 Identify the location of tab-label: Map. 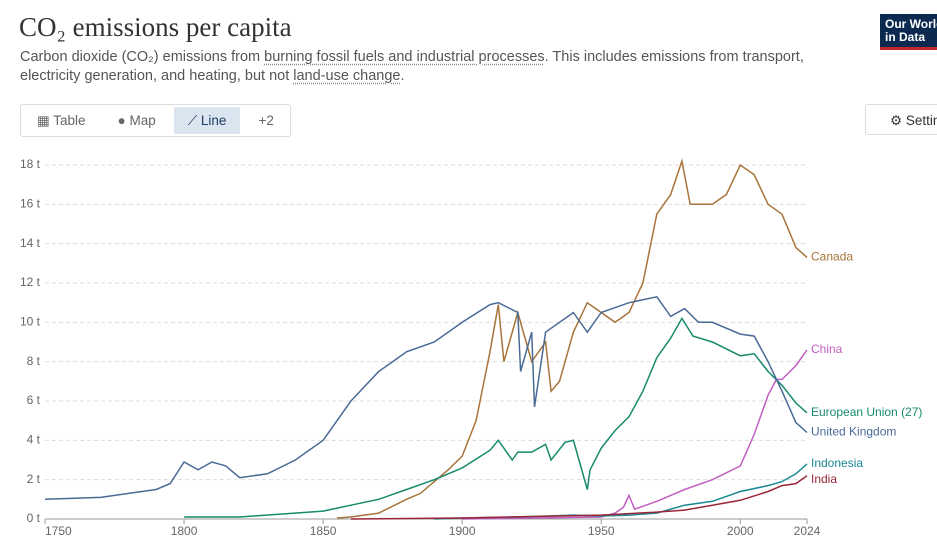
(142, 120).